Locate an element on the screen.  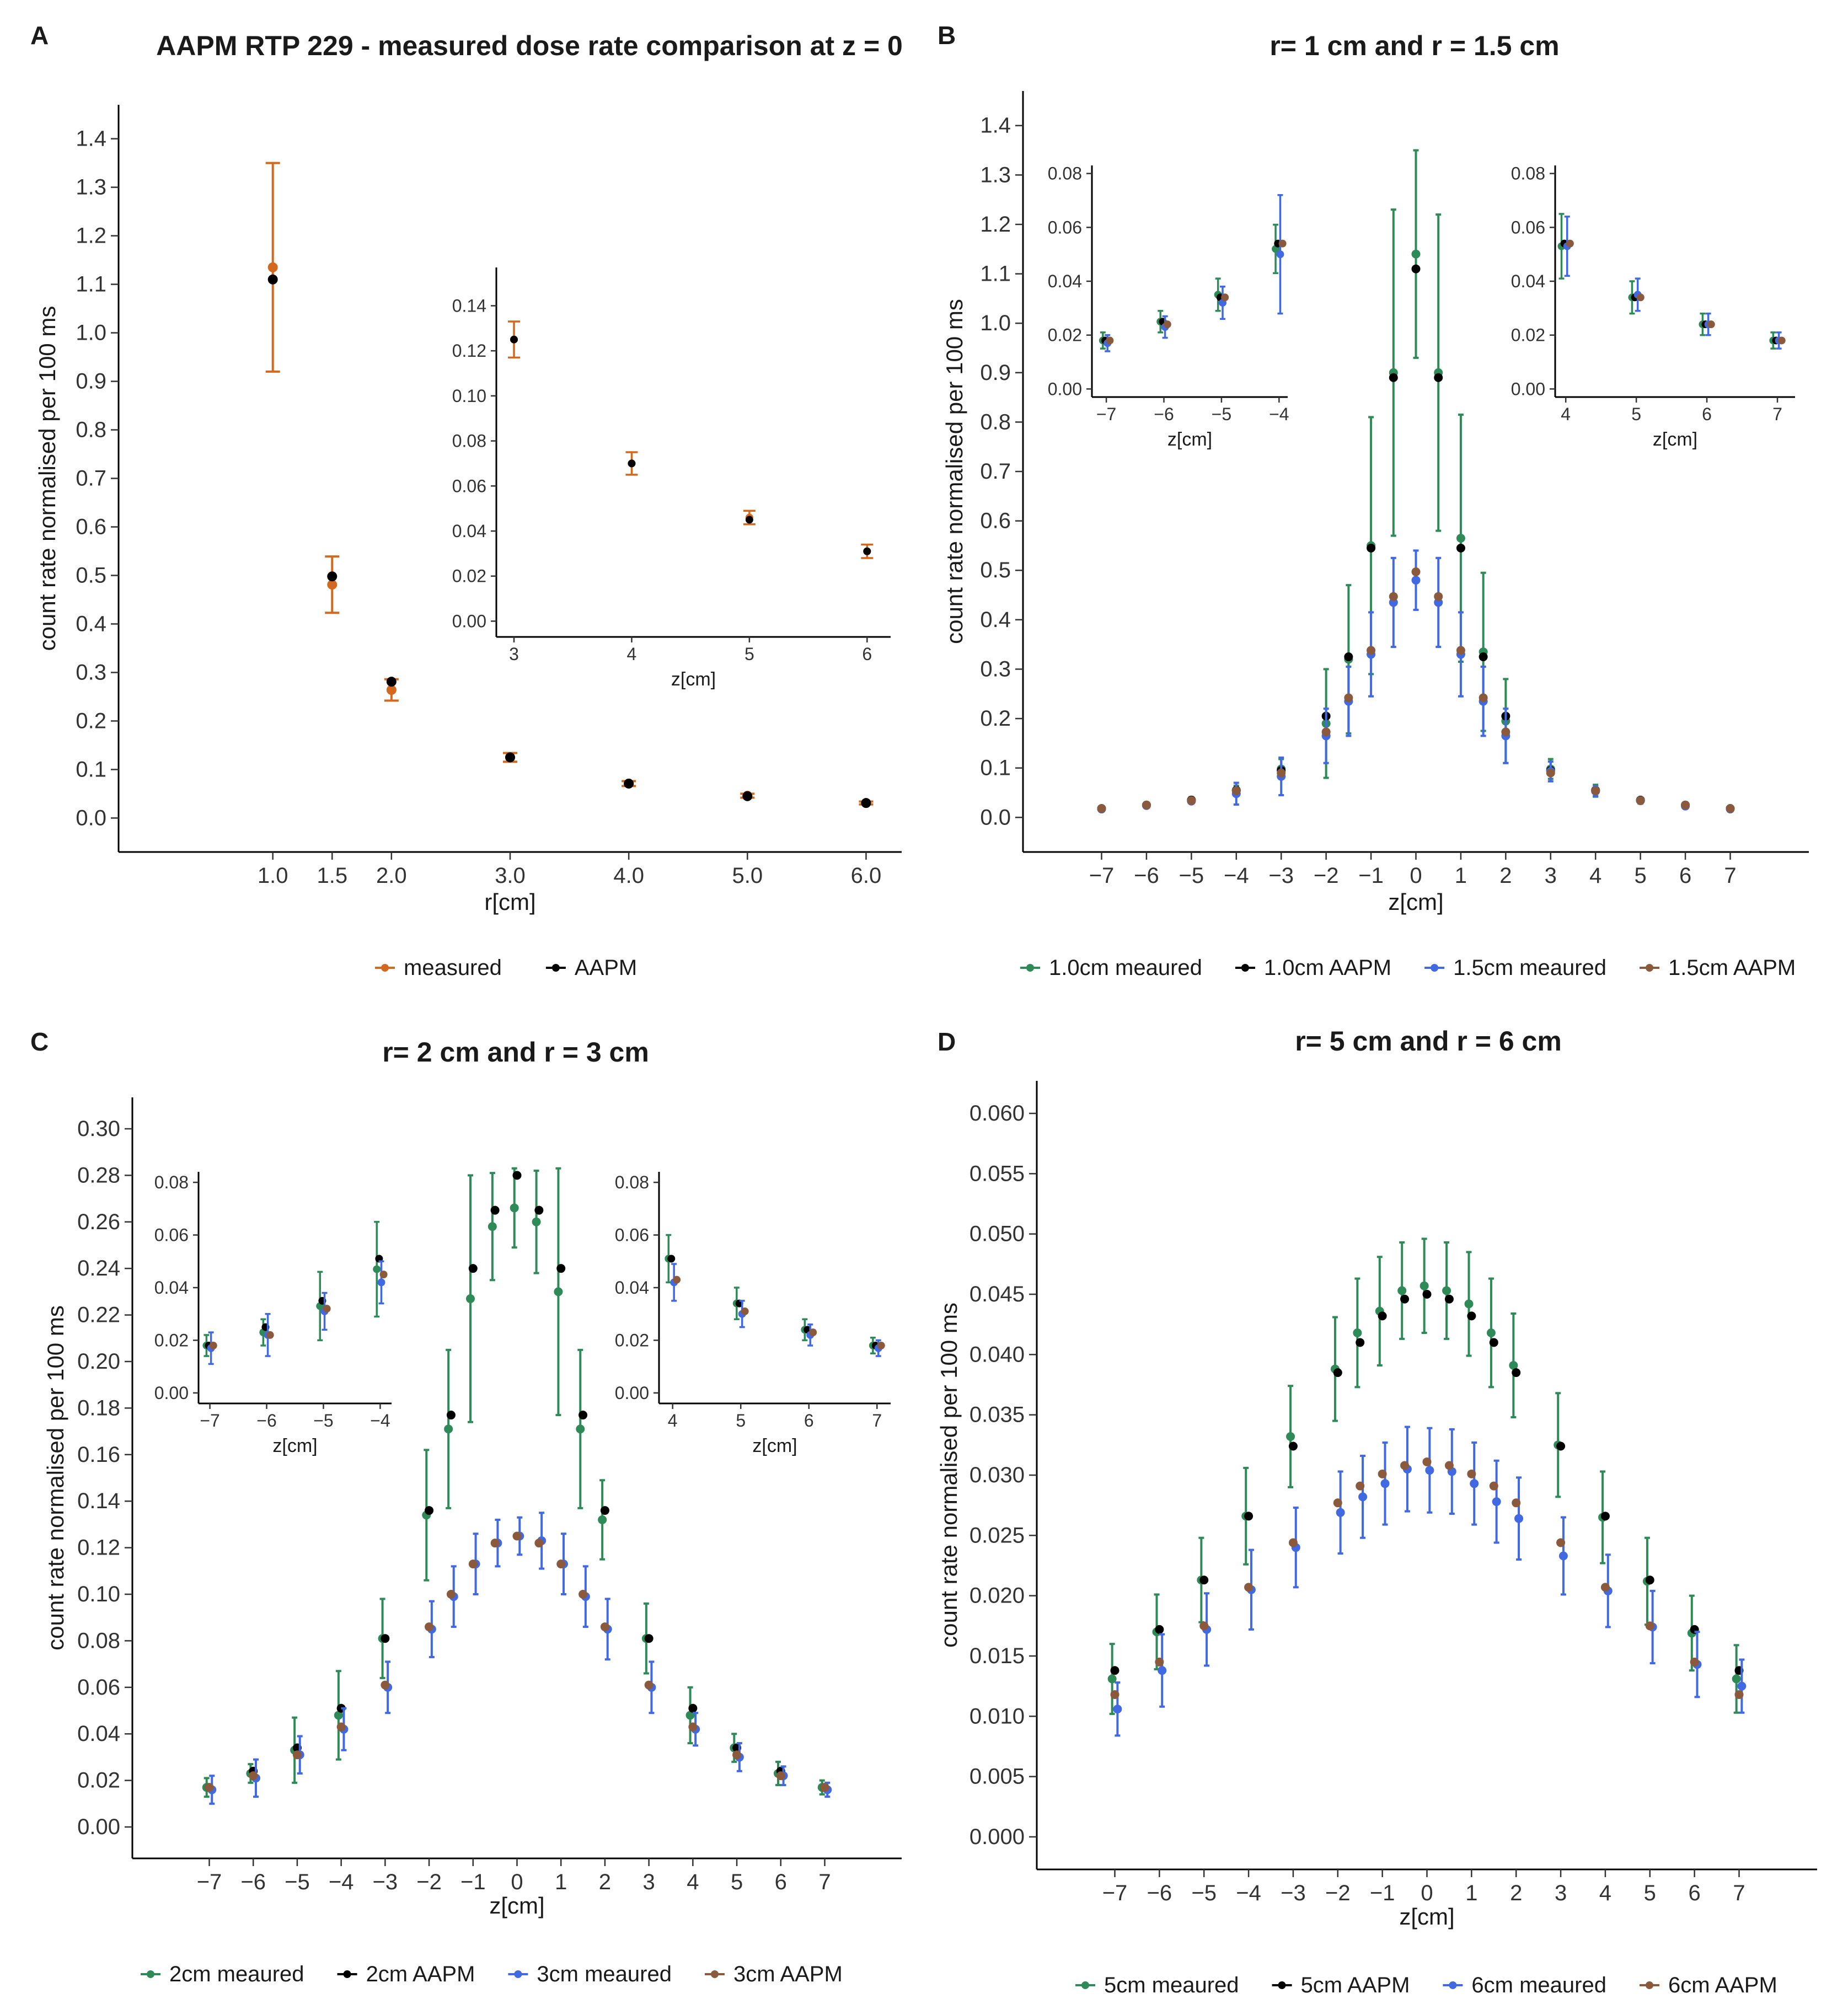
main-y-tick-label: 0.025 is located at coordinates (997, 1535).